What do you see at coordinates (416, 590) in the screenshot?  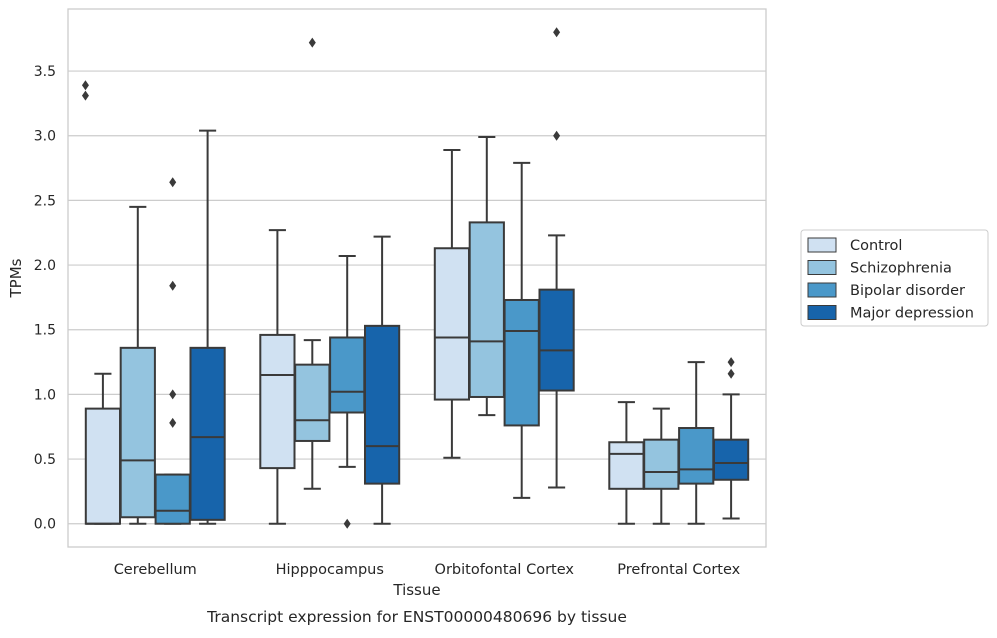 I see `x-axis-label: Tissue` at bounding box center [416, 590].